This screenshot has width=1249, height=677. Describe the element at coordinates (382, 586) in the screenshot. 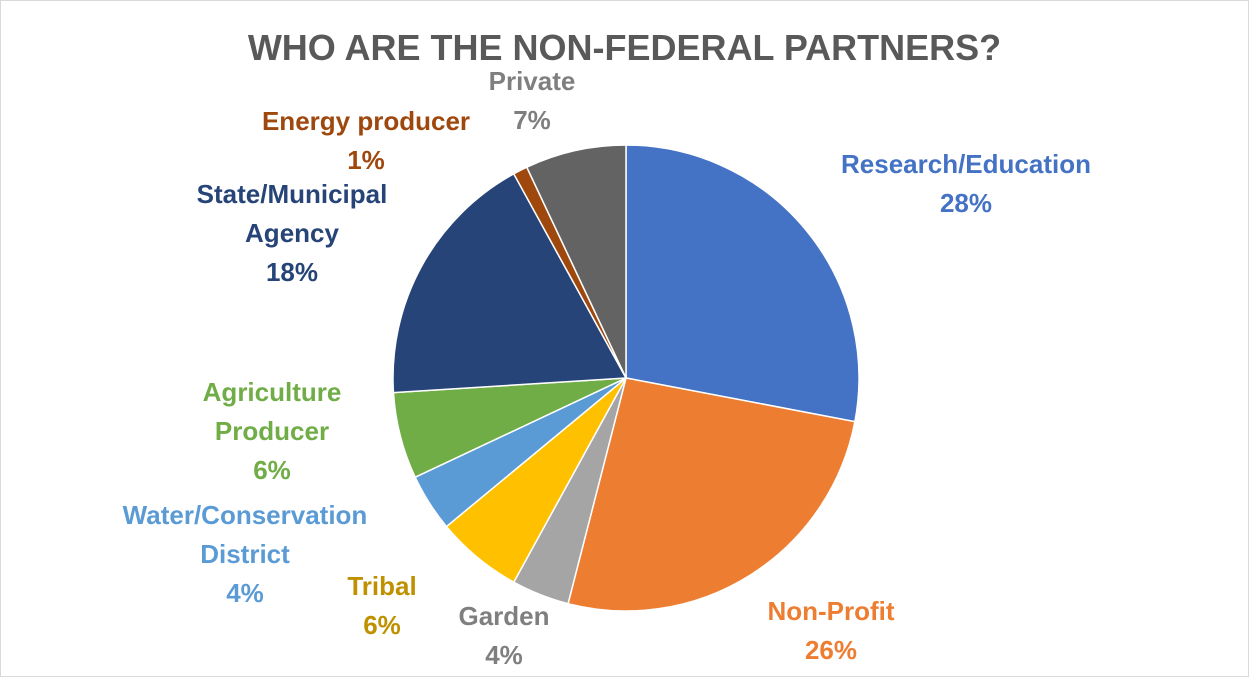

I see `category-label: Tribal` at that location.